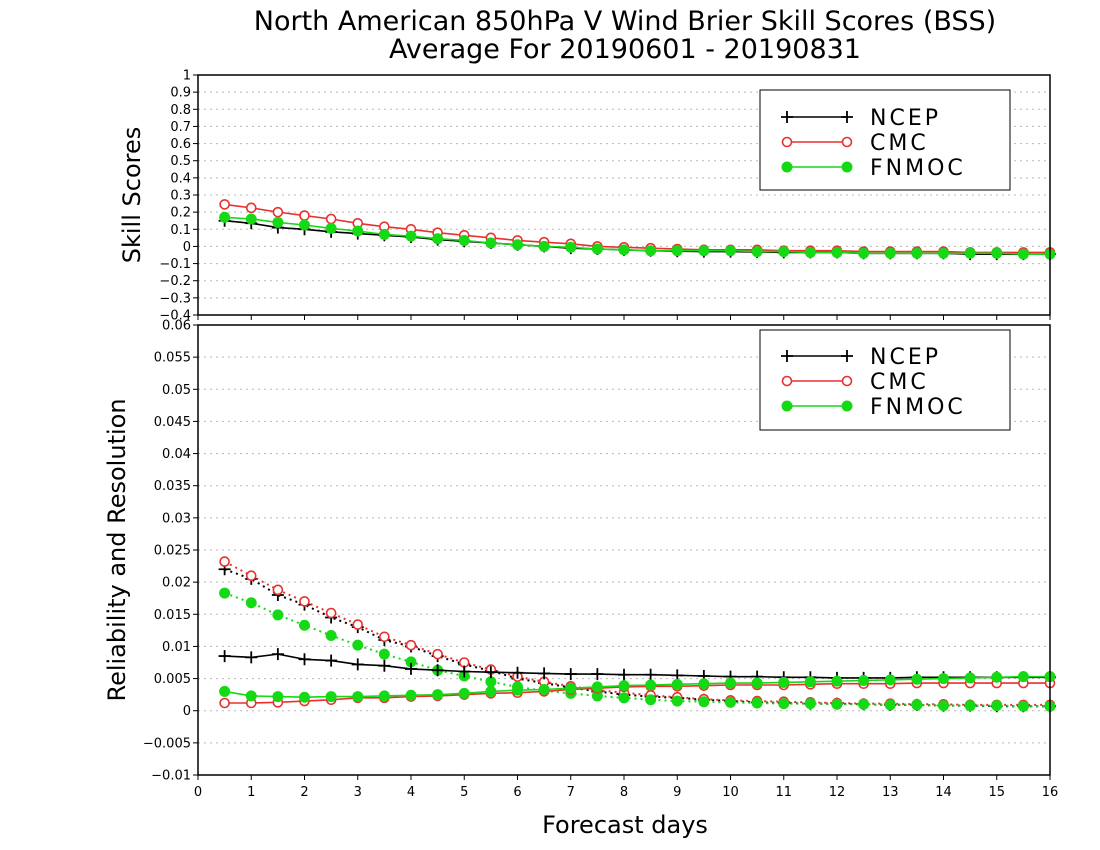 This screenshot has width=1100, height=850. What do you see at coordinates (175, 298) in the screenshot?
I see `y-tick-label: −0.3` at bounding box center [175, 298].